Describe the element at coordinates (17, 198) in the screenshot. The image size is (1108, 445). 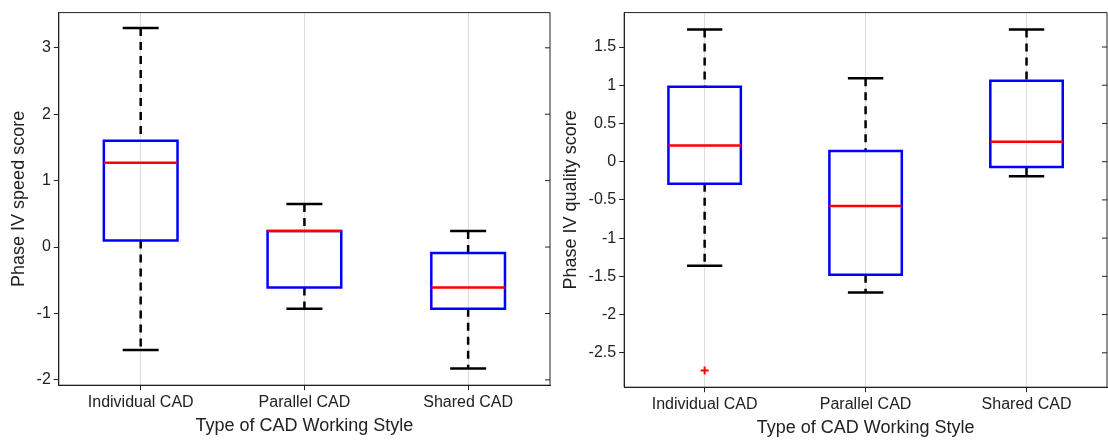
I see `y-axis-title: Phase IV speed score` at that location.